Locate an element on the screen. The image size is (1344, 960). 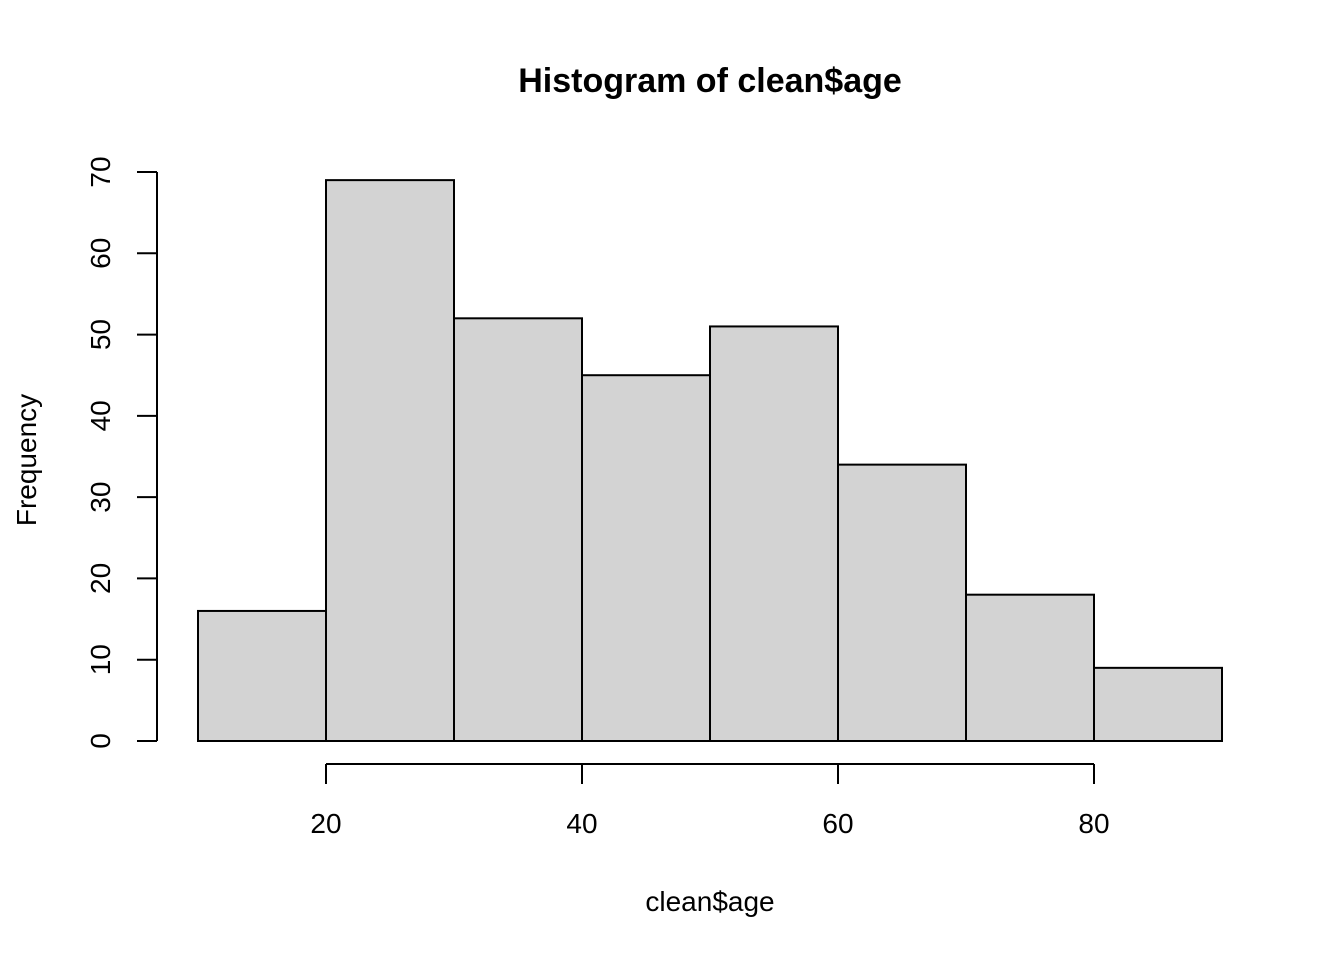
x-axis: 20 40 60 80 is located at coordinates (710, 801).